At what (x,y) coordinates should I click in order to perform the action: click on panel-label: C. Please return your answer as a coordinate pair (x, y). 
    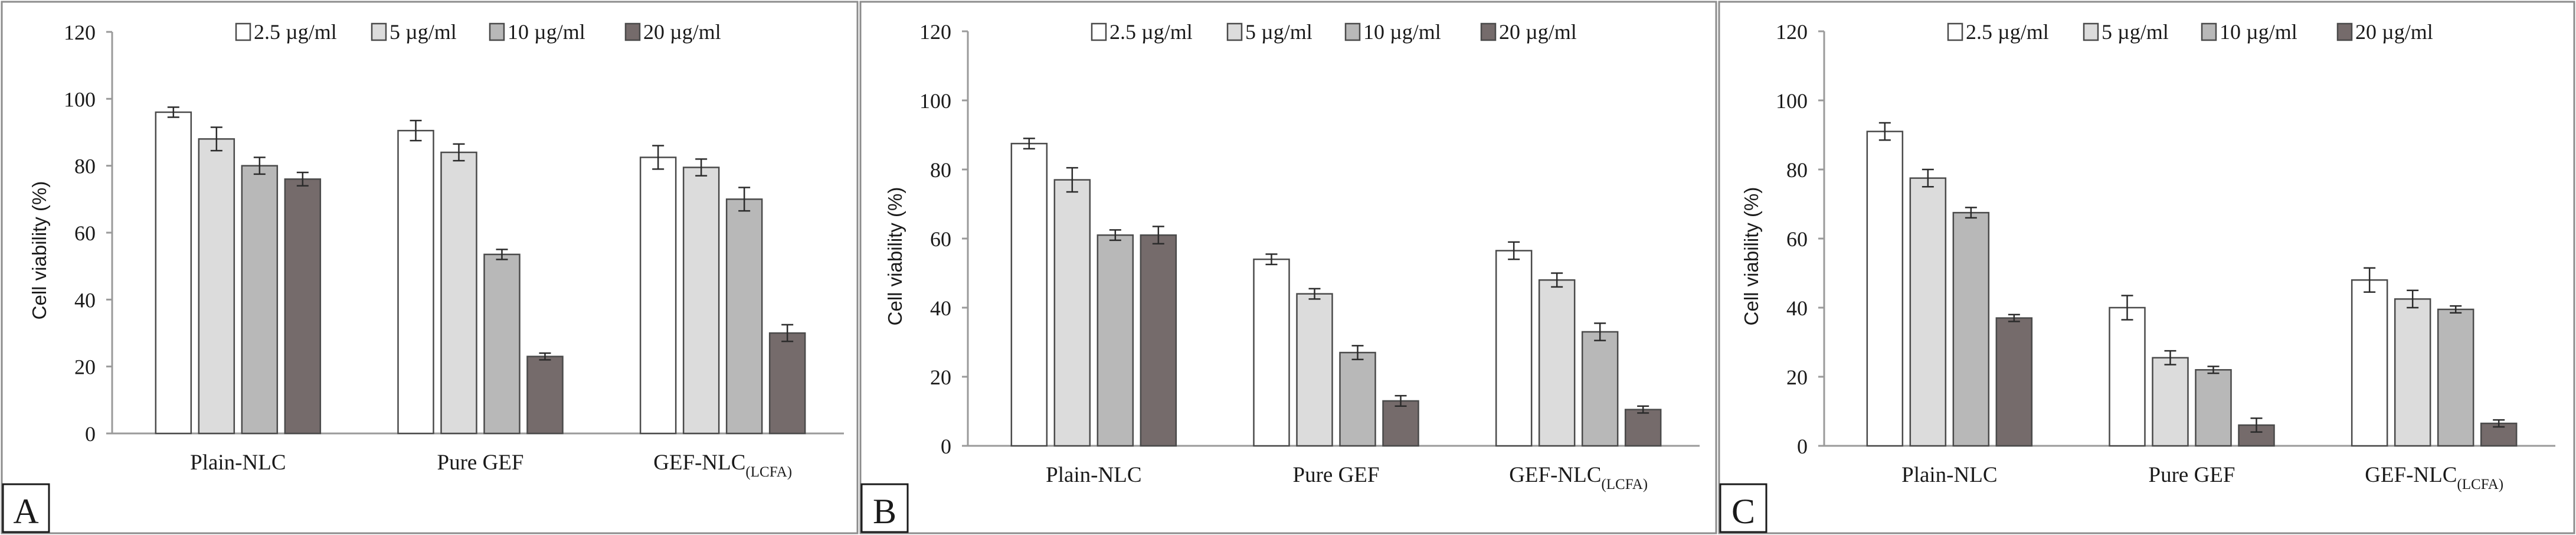
    Looking at the image, I should click on (1743, 511).